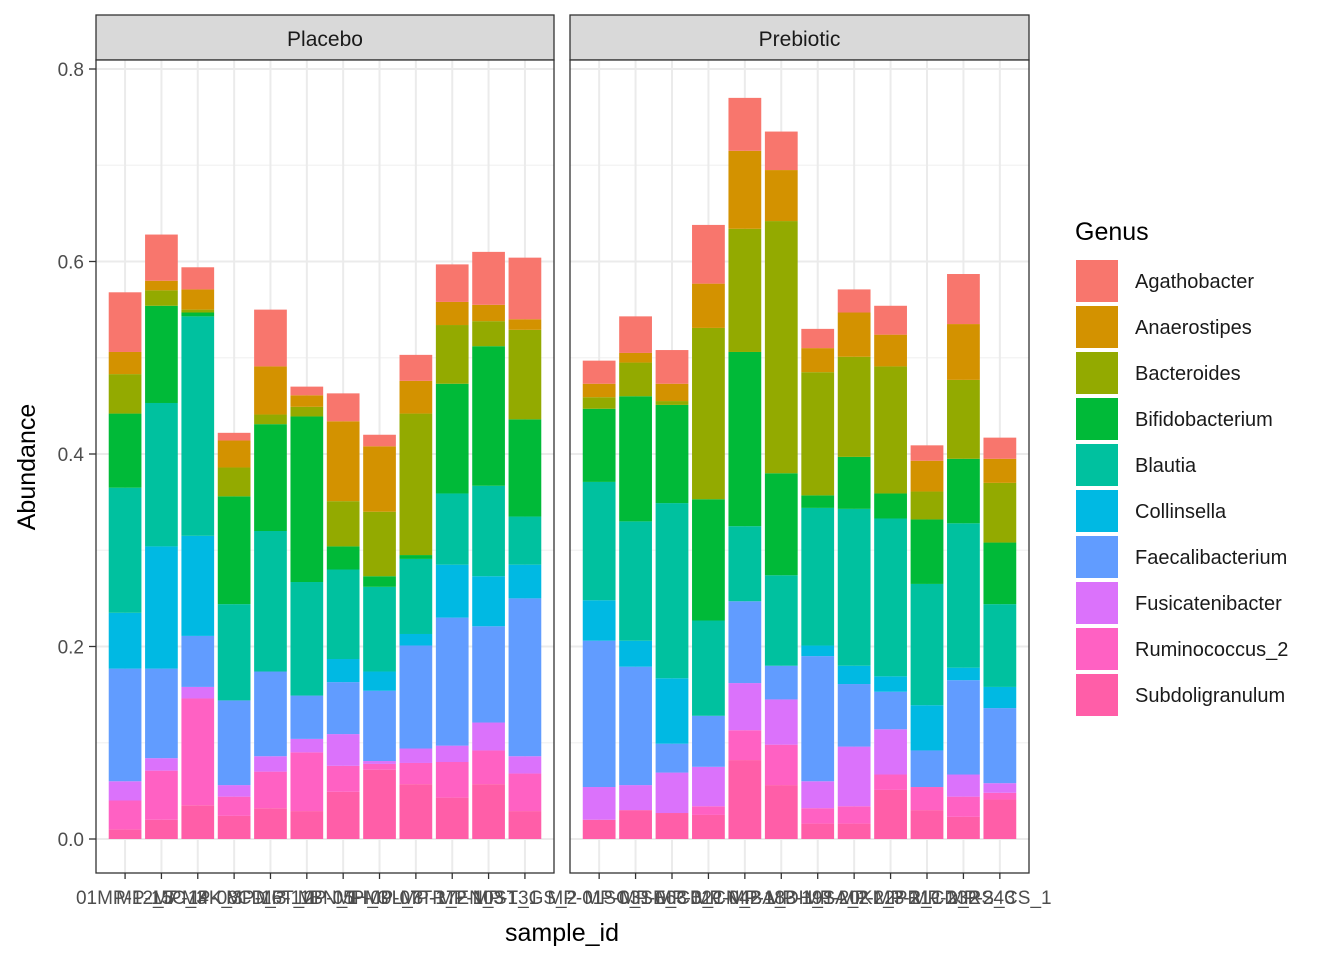 This screenshot has height=965, width=1344. I want to click on legend-label-collinsella: Collinsella, so click(1181, 512).